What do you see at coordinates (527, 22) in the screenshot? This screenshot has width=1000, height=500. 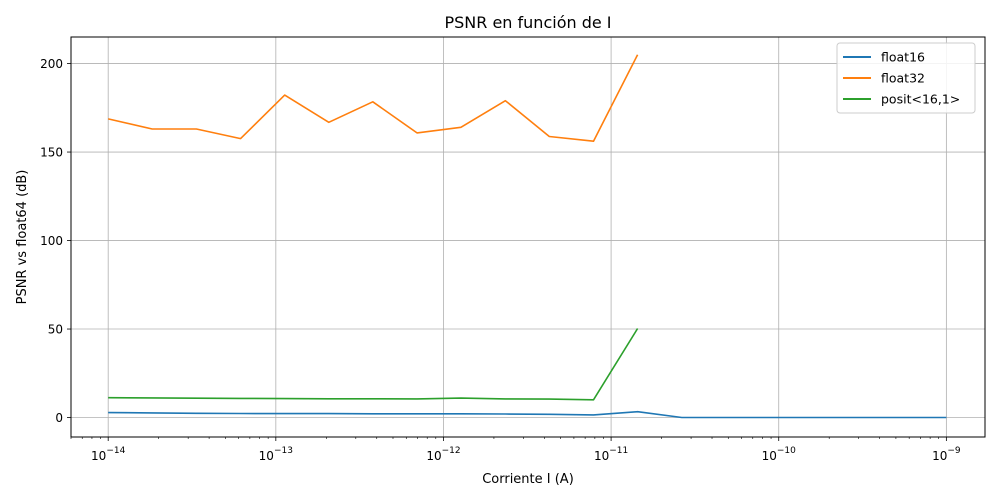 I see `chart-title: PSNR en función de I` at bounding box center [527, 22].